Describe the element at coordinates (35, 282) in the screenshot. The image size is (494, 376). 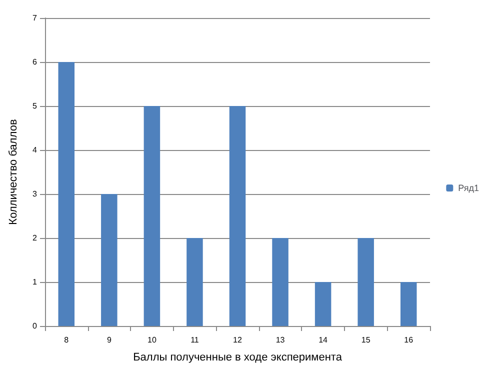
I see `y-tick-label: 1` at that location.